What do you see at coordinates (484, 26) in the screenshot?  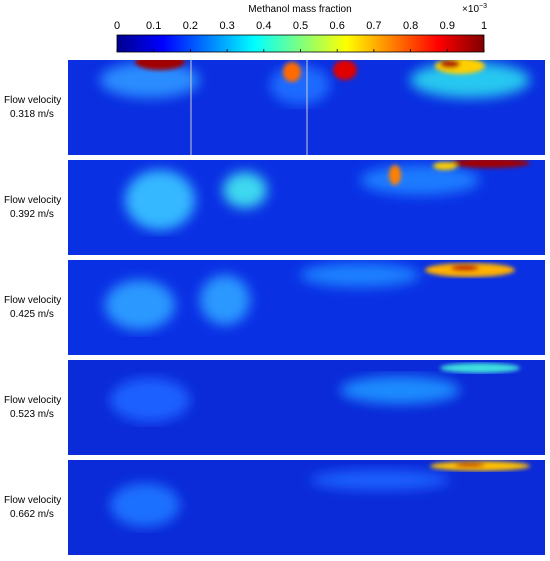 I see `colorbar-tick-label: 1` at bounding box center [484, 26].